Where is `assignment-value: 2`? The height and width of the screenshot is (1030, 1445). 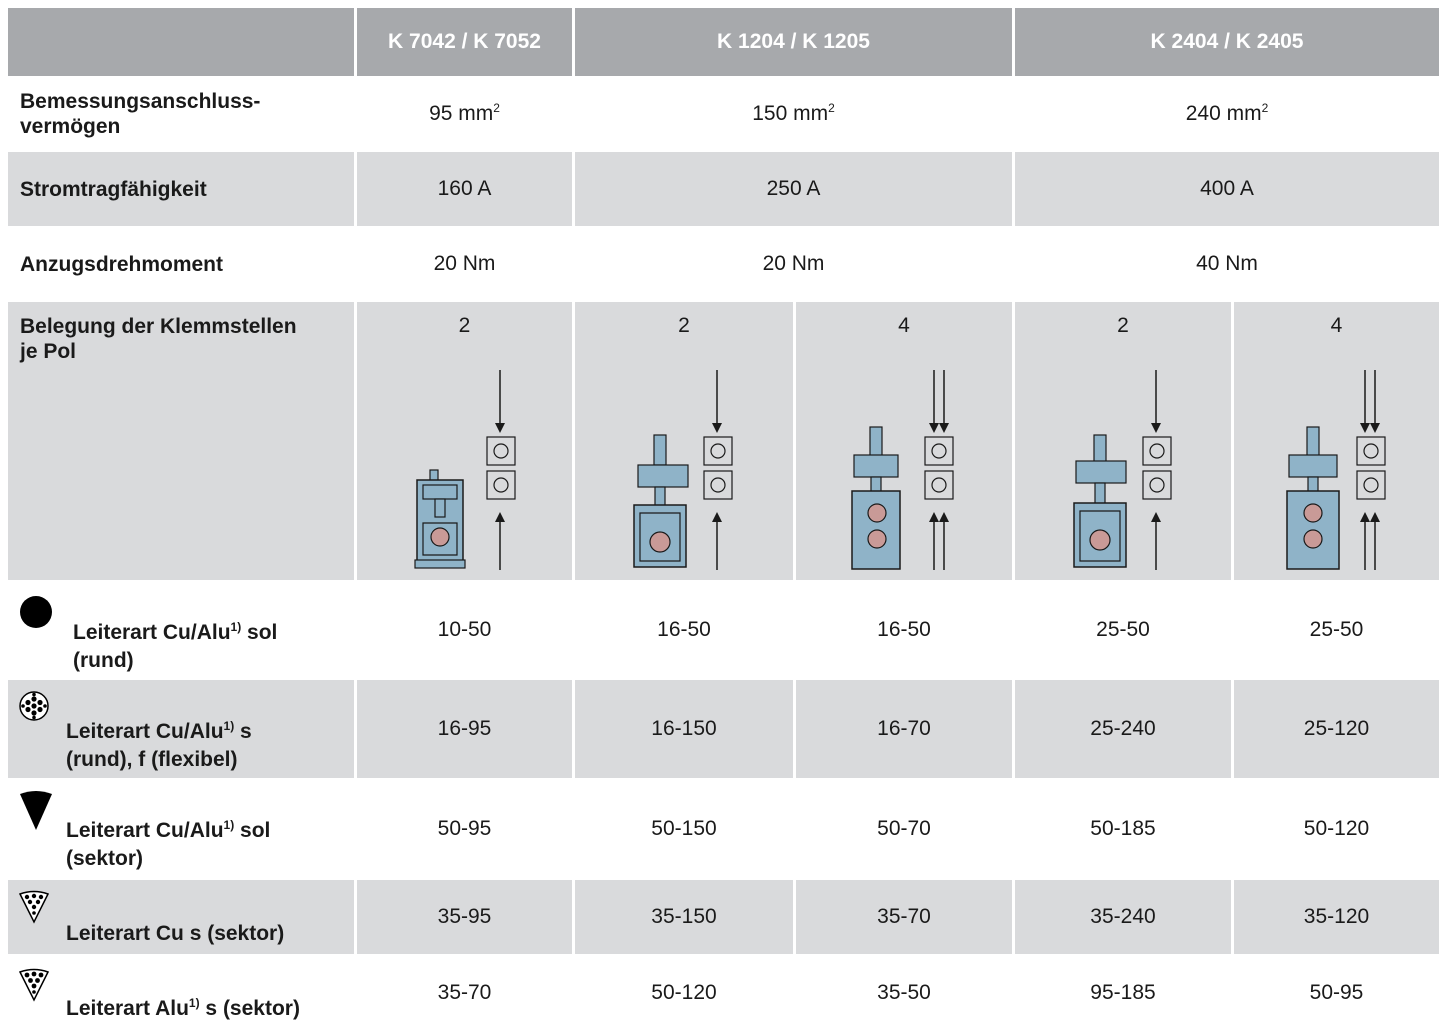
assignment-value: 2 is located at coordinates (464, 441).